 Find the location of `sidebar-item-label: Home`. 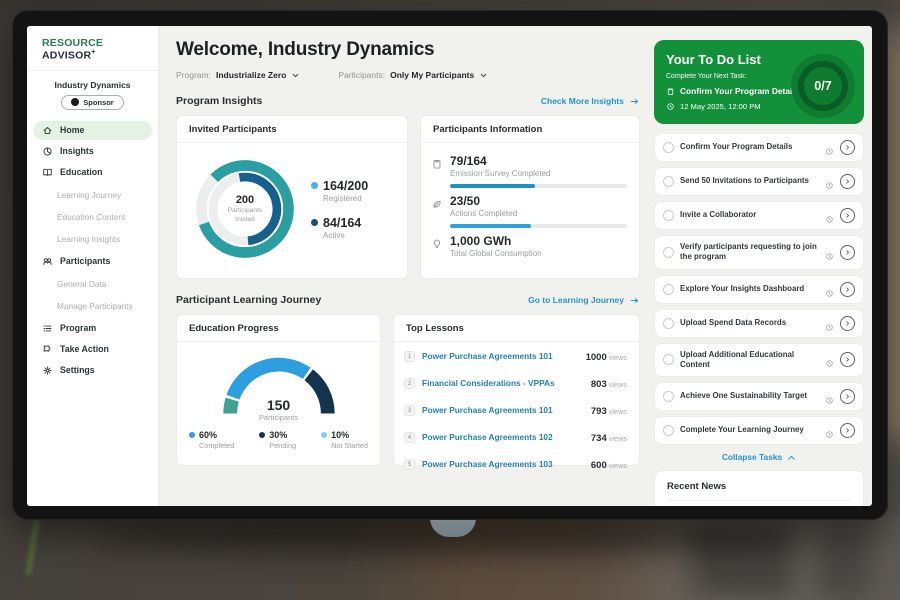

sidebar-item-label: Home is located at coordinates (72, 130).